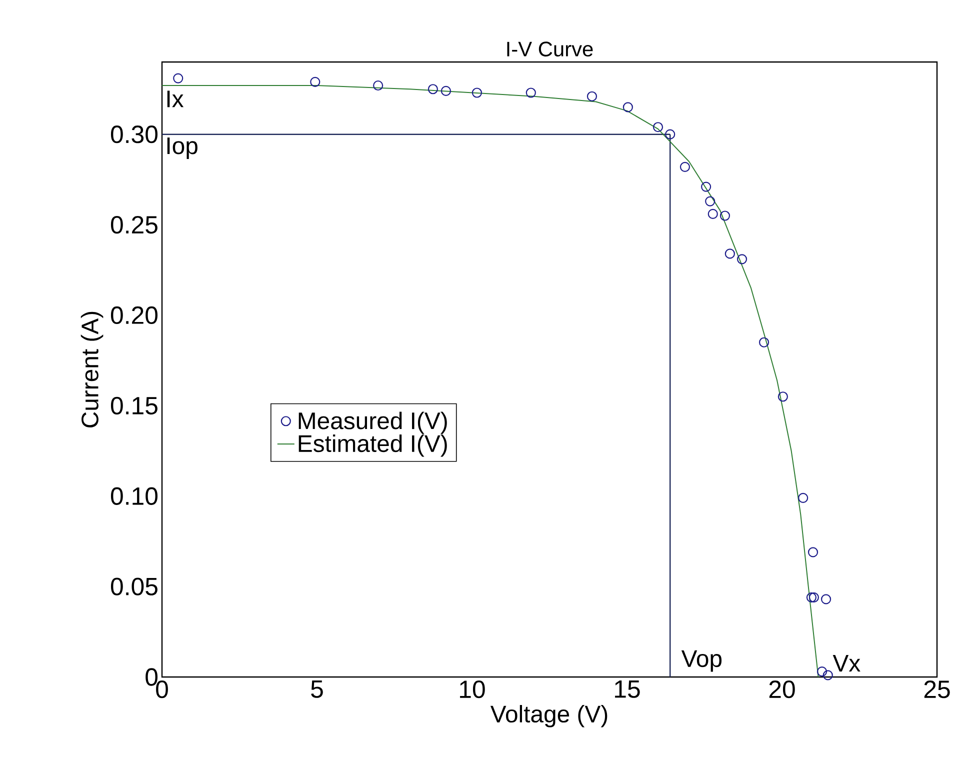  I want to click on annotation: Vx, so click(846, 663).